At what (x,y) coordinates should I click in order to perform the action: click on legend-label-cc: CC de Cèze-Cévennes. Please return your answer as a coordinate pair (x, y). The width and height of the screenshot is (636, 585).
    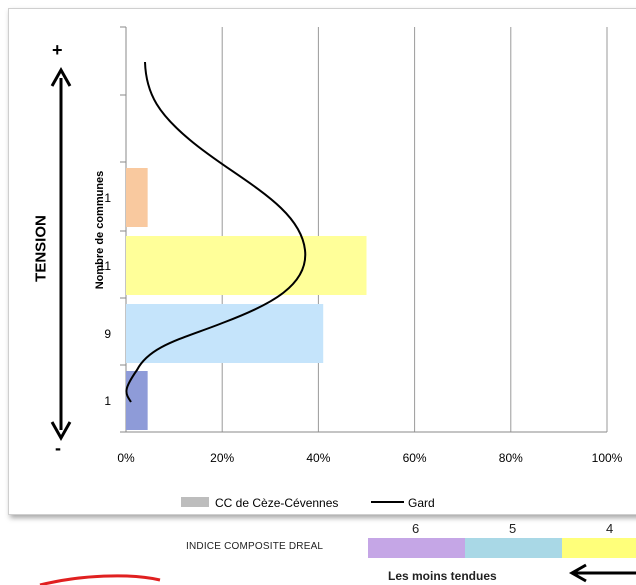
    Looking at the image, I should click on (277, 503).